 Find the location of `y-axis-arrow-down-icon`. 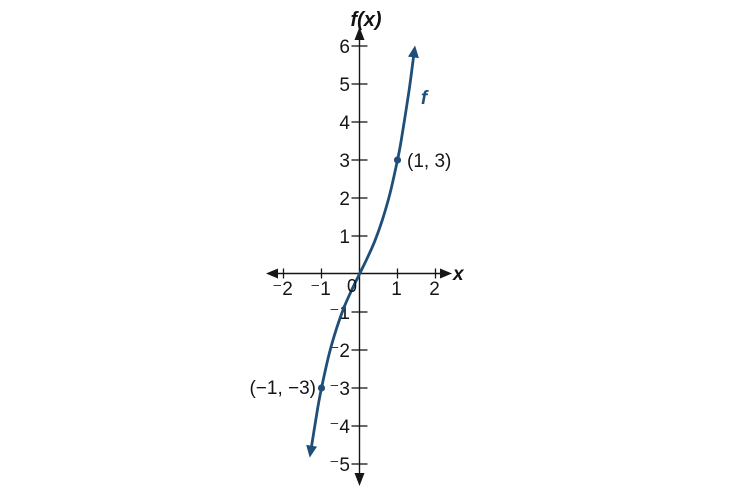

y-axis-arrow-down-icon is located at coordinates (359, 479).